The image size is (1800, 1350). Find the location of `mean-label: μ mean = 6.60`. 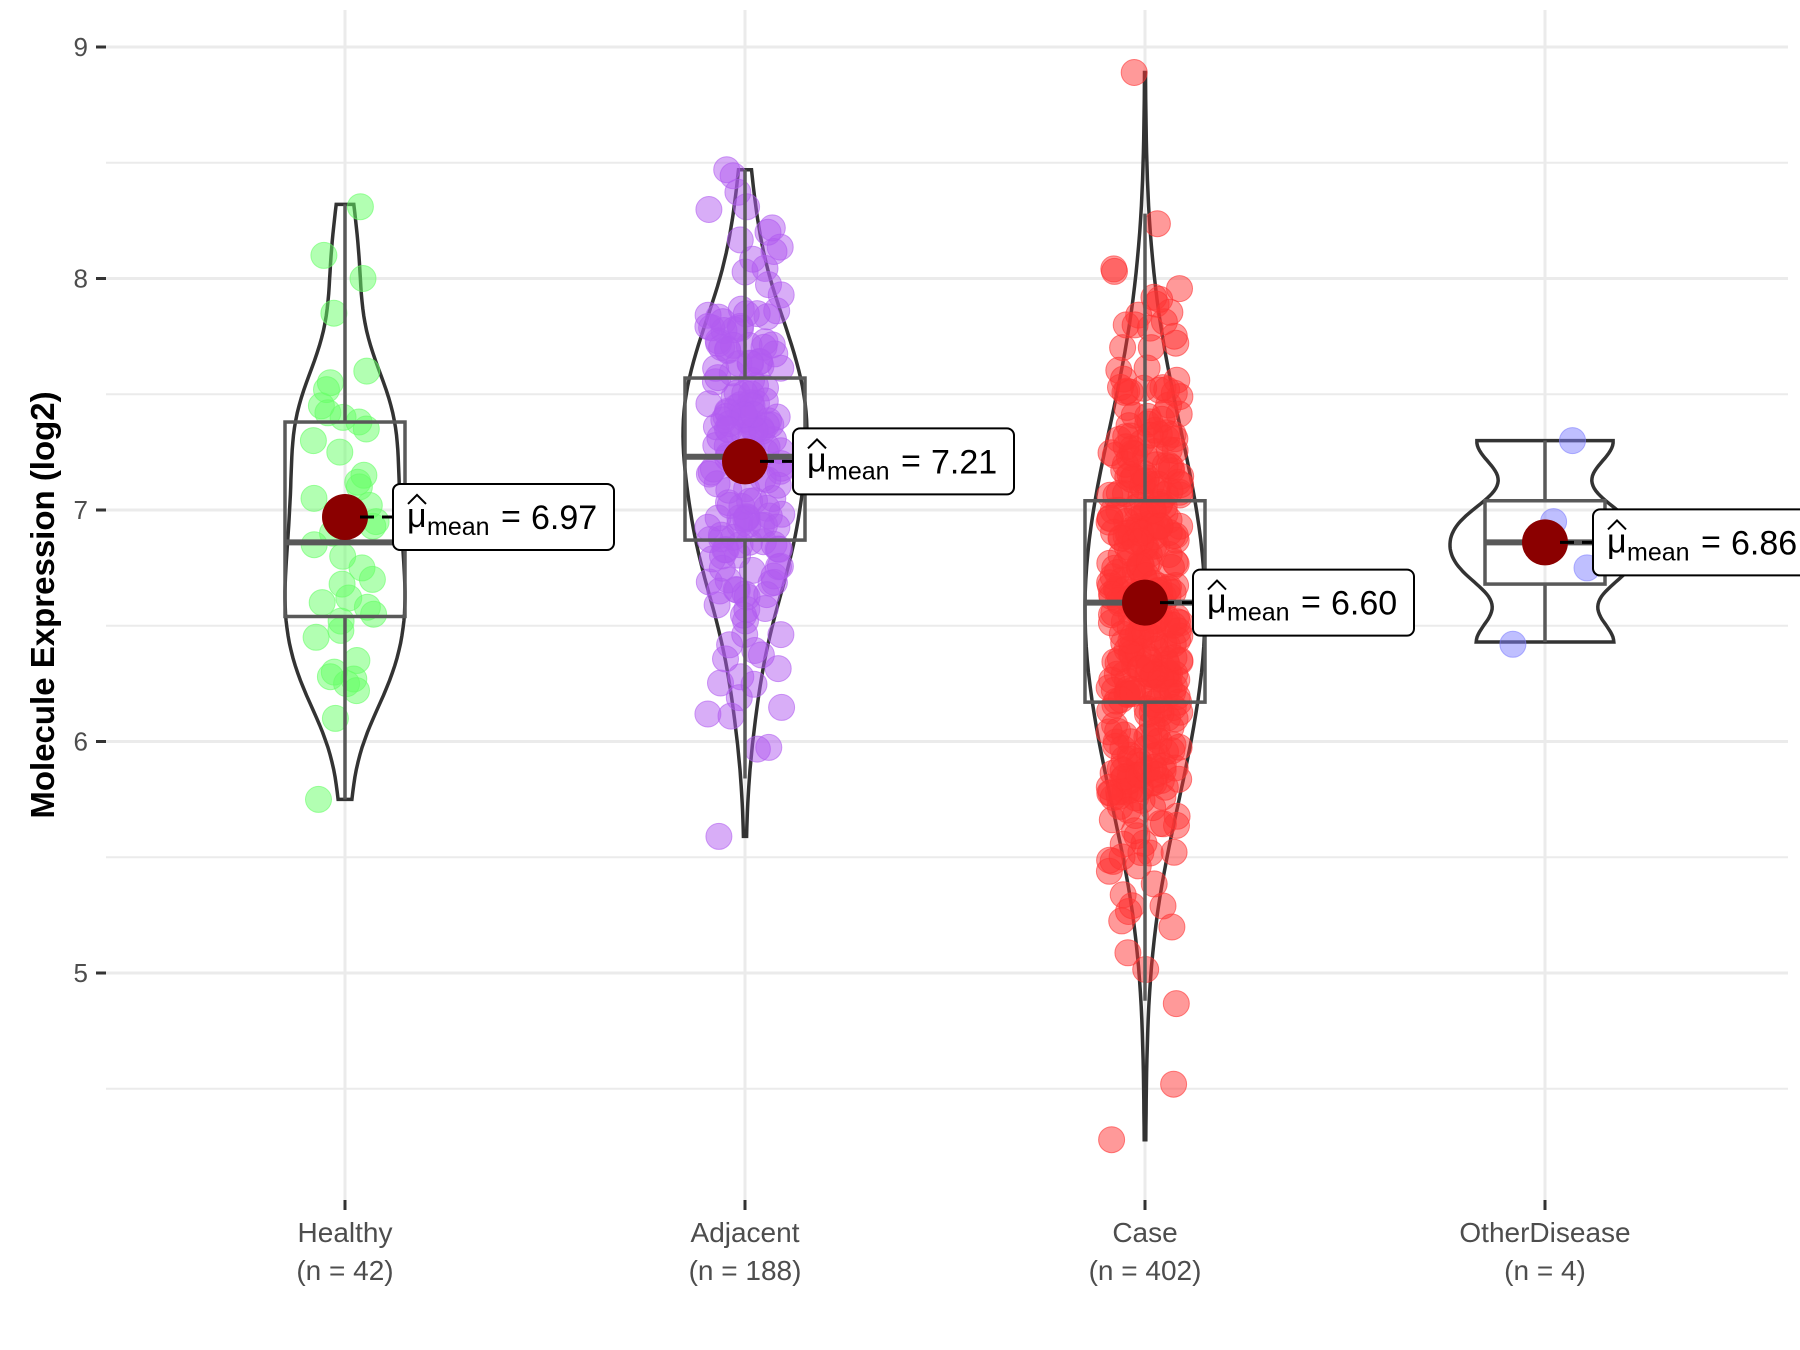

mean-label: μ mean = 6.60 is located at coordinates (1287, 602).